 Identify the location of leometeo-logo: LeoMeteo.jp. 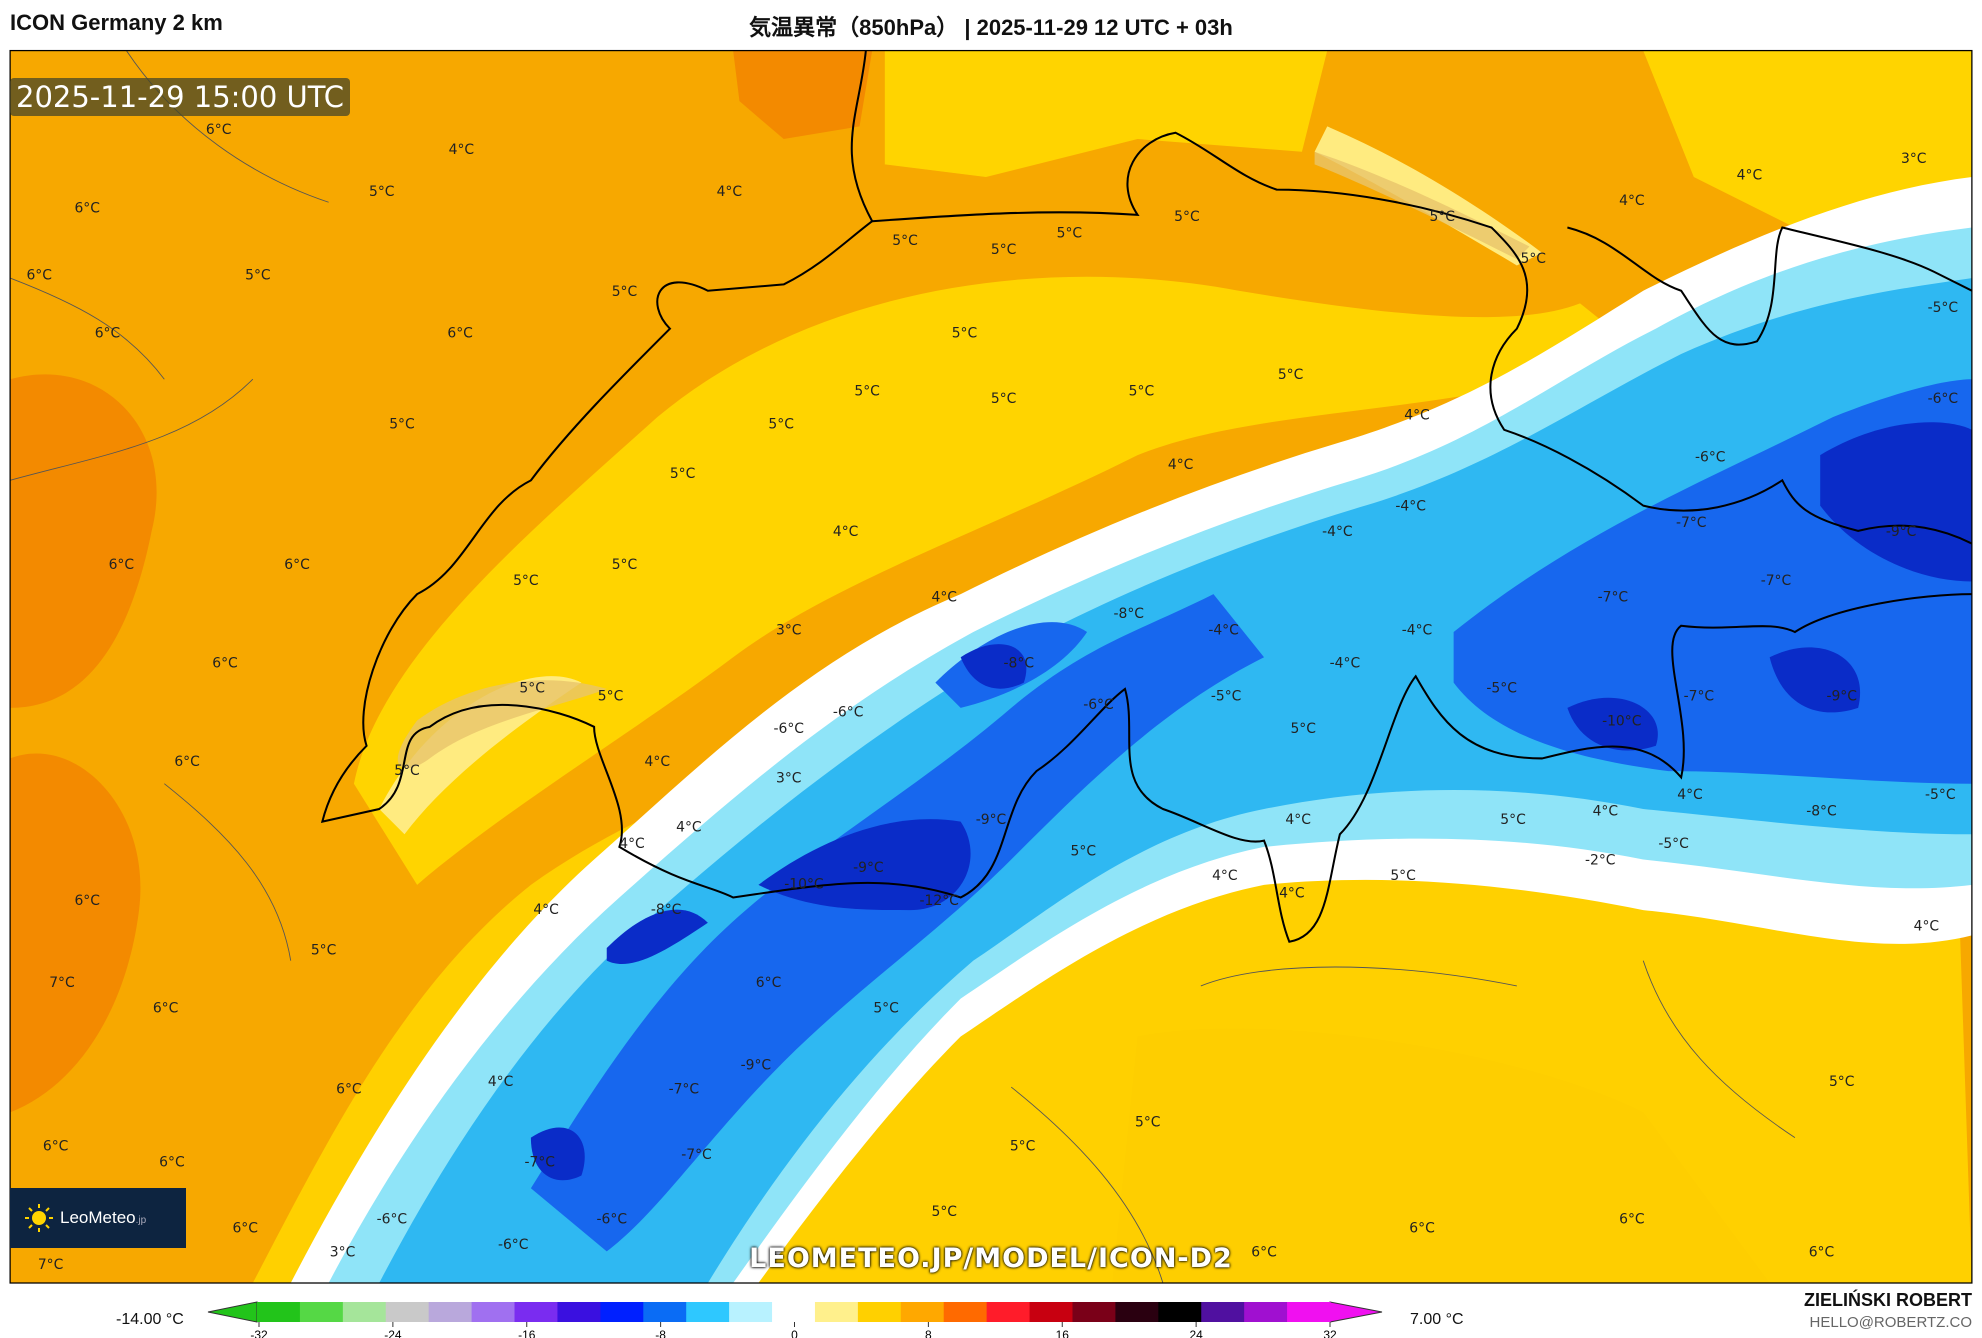
(98, 1218).